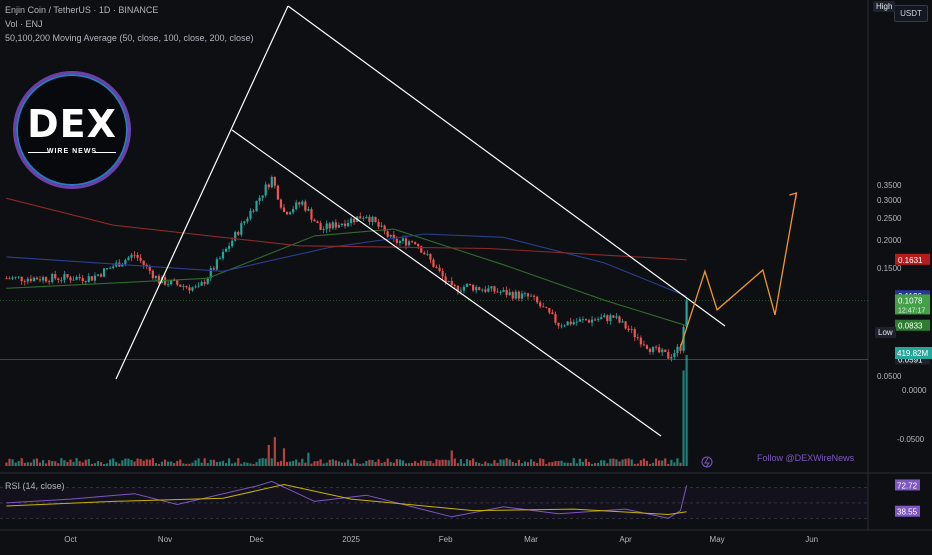  I want to click on time-axis-tick: Apr, so click(625, 539).